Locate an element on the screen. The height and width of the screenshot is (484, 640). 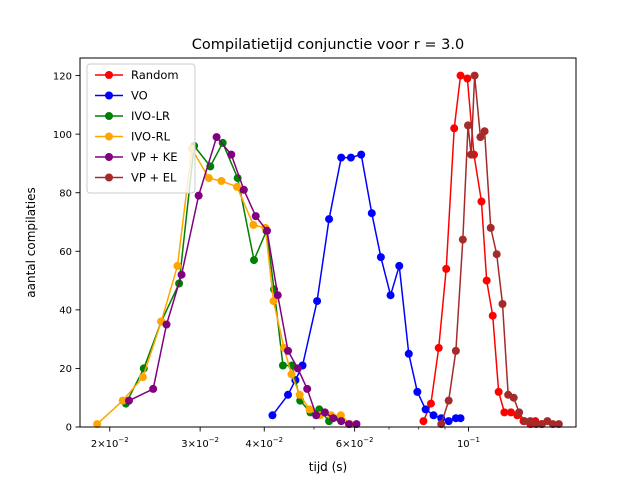
legend-entry: IVO-LR is located at coordinates (132, 116).